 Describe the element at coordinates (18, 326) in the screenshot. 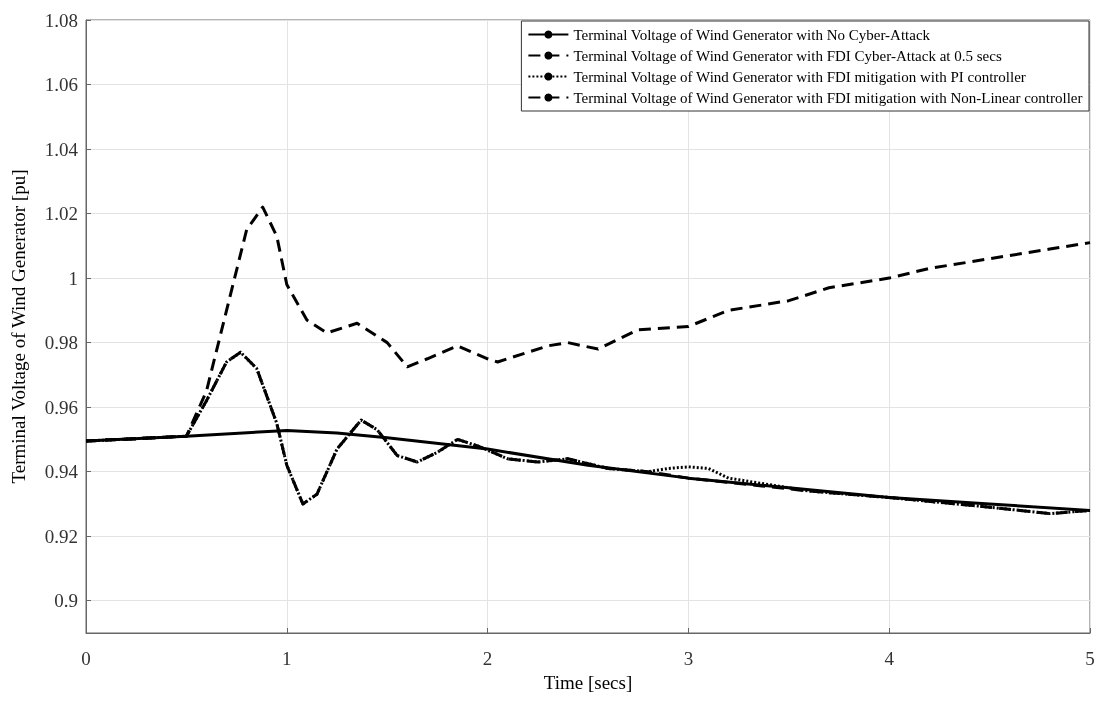

I see `y-axis-title: Terminal Voltage of Wind Generator [pu]` at that location.